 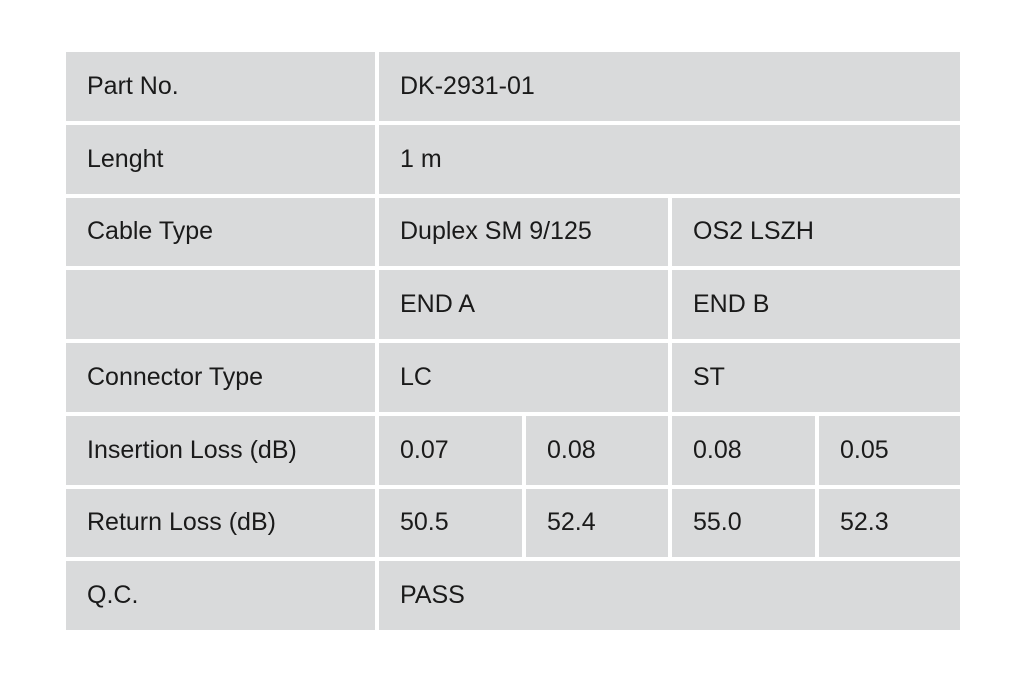 What do you see at coordinates (220, 595) in the screenshot?
I see `row-label: Q.C.` at bounding box center [220, 595].